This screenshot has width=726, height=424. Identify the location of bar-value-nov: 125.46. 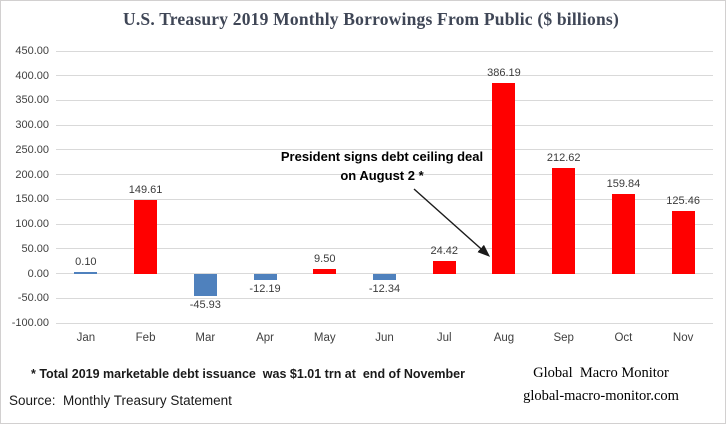
(683, 201).